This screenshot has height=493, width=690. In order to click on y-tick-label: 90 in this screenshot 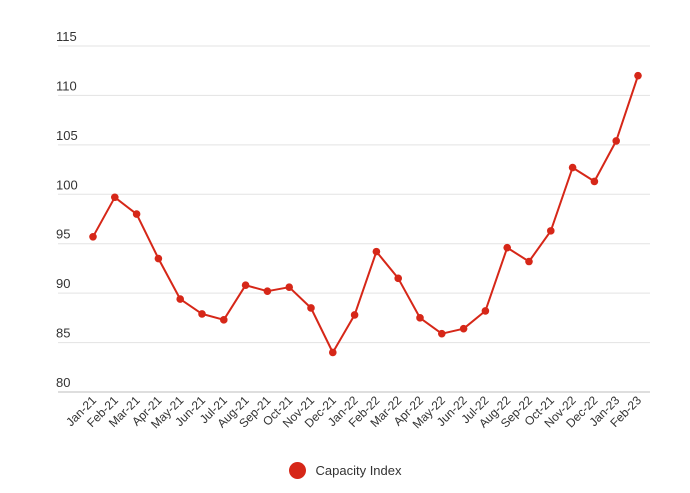, I will do `click(63, 283)`.